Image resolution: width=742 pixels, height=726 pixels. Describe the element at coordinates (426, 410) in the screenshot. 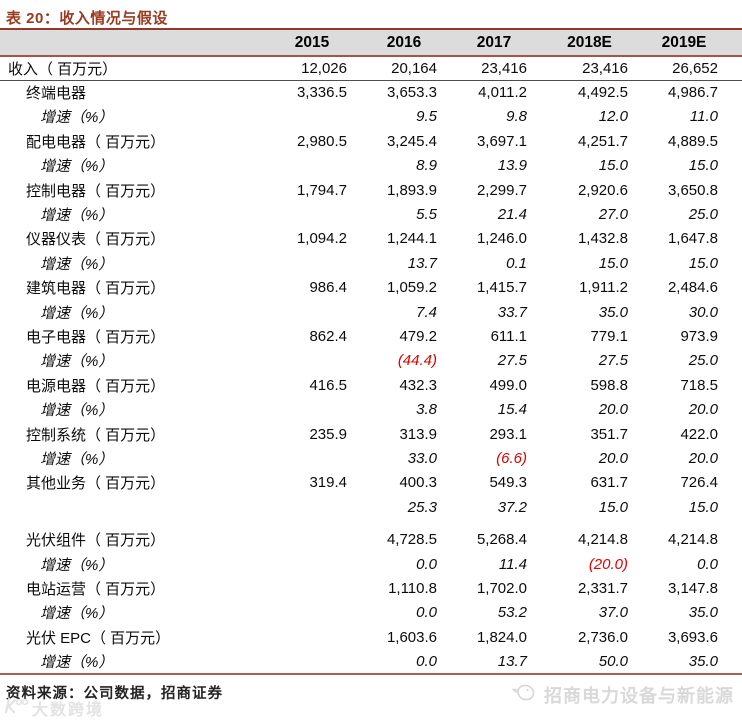

I see `value-cell: 3.8` at that location.